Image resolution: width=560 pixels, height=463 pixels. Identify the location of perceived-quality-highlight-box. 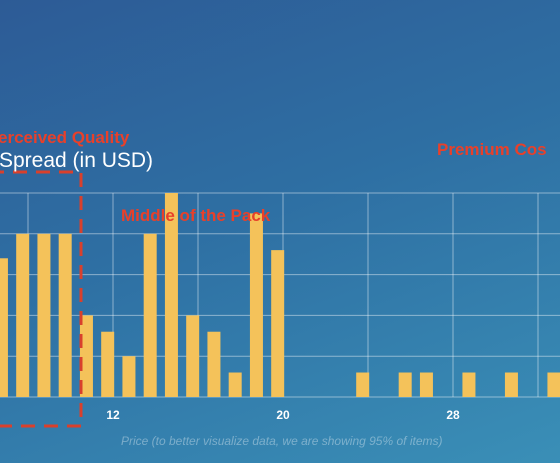
(41, 299).